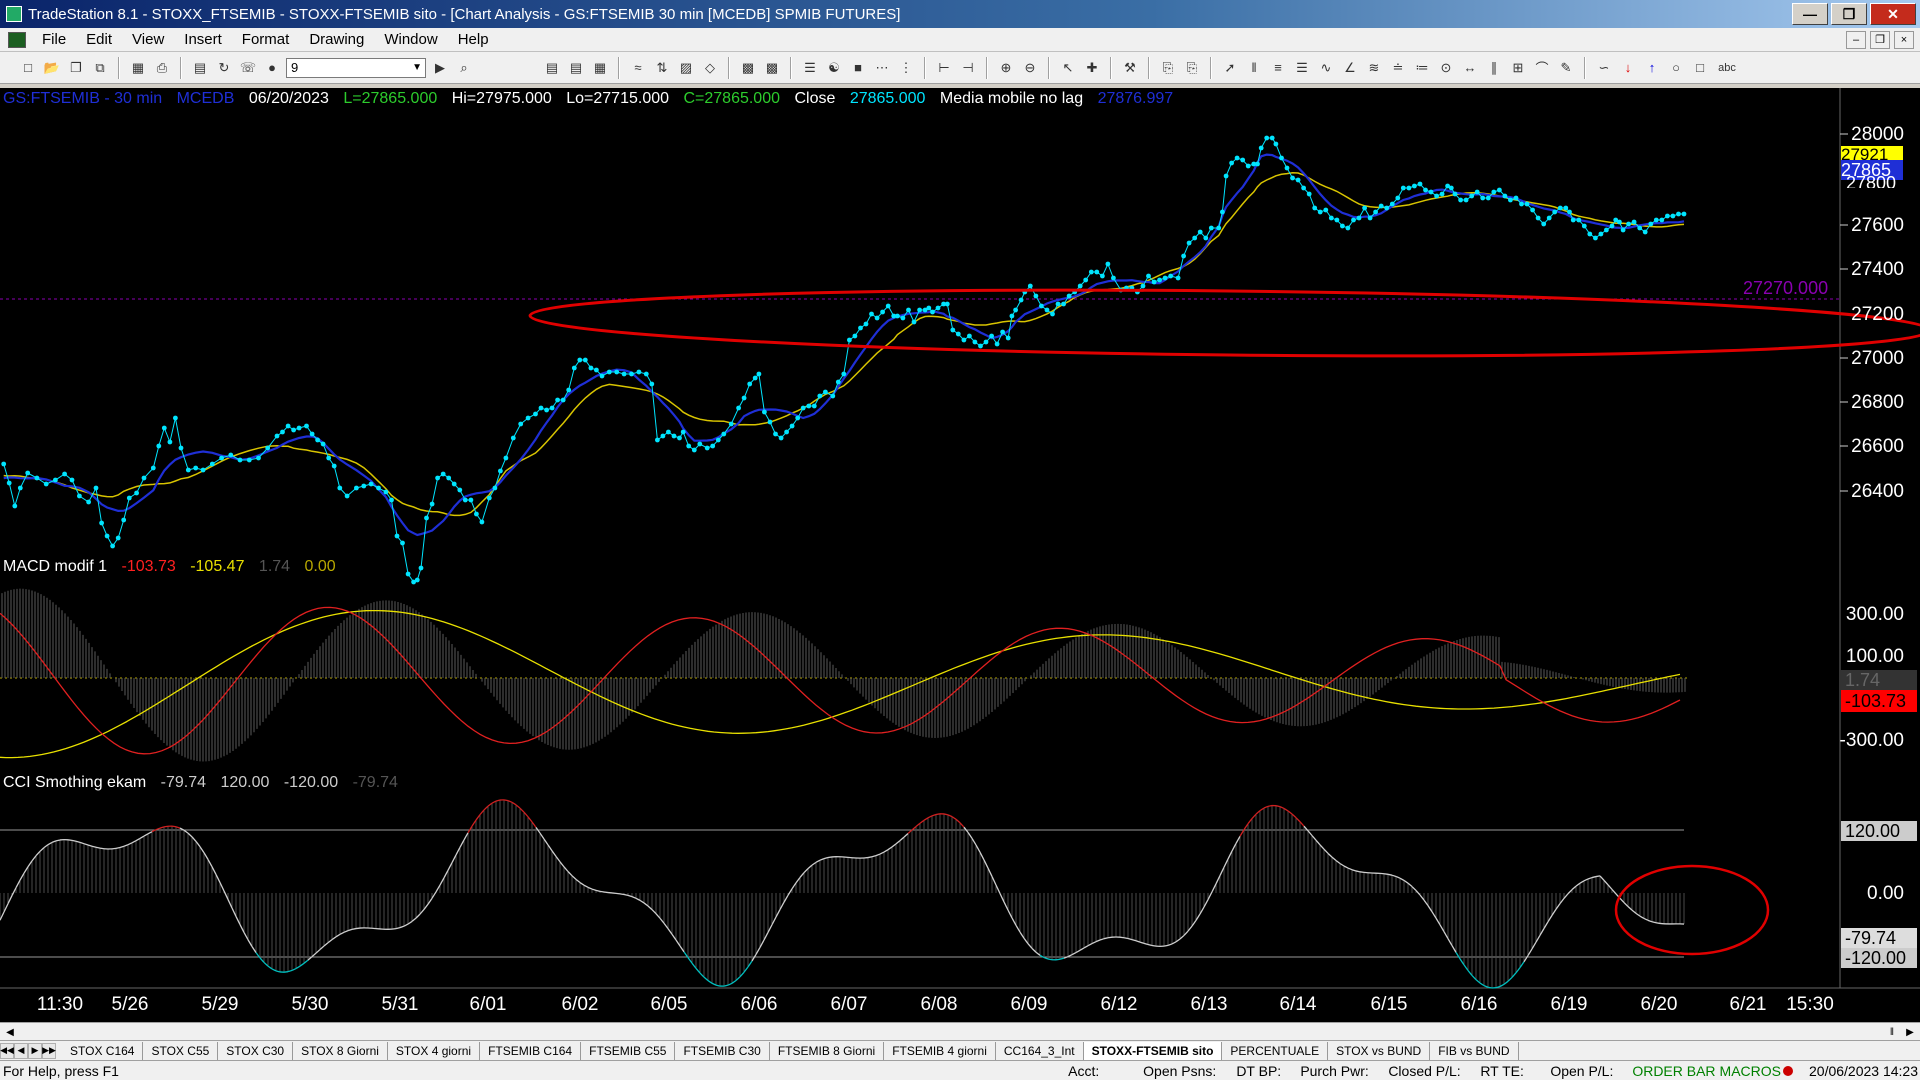 The height and width of the screenshot is (1080, 1920). Describe the element at coordinates (710, 67) in the screenshot. I see `chart-icon-4: ◇` at that location.